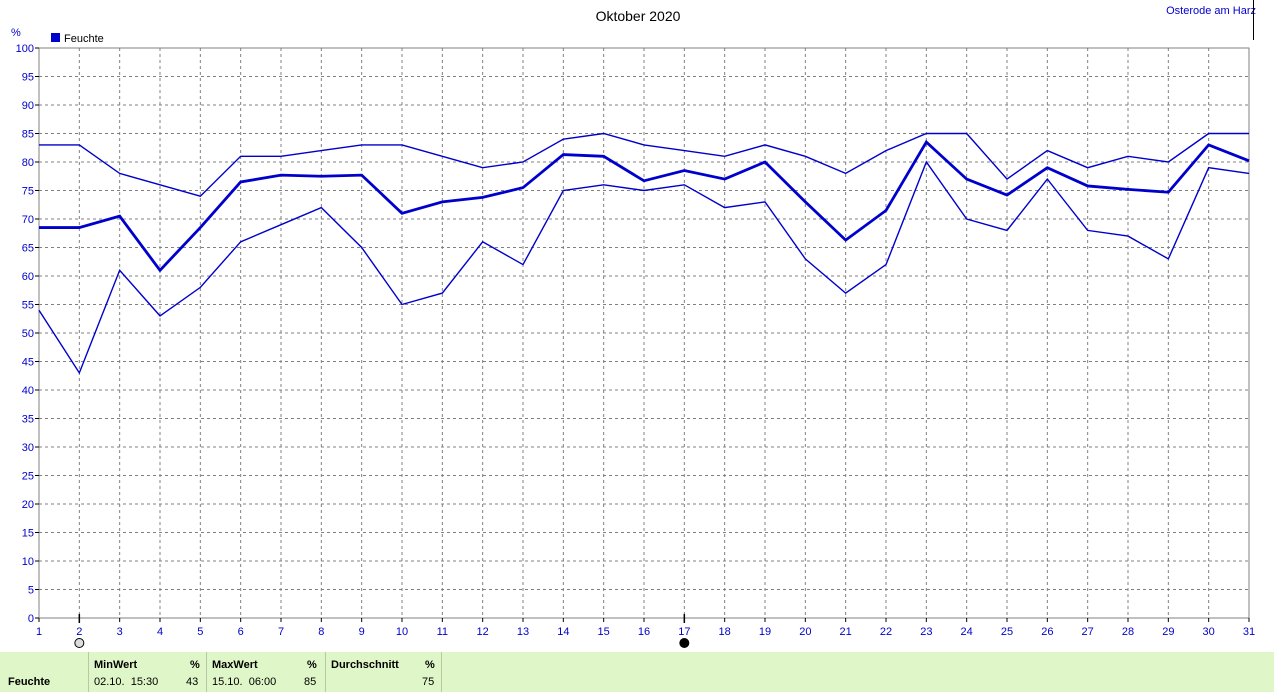 This screenshot has height=692, width=1274. What do you see at coordinates (29, 682) in the screenshot?
I see `row-label: Feuchte` at bounding box center [29, 682].